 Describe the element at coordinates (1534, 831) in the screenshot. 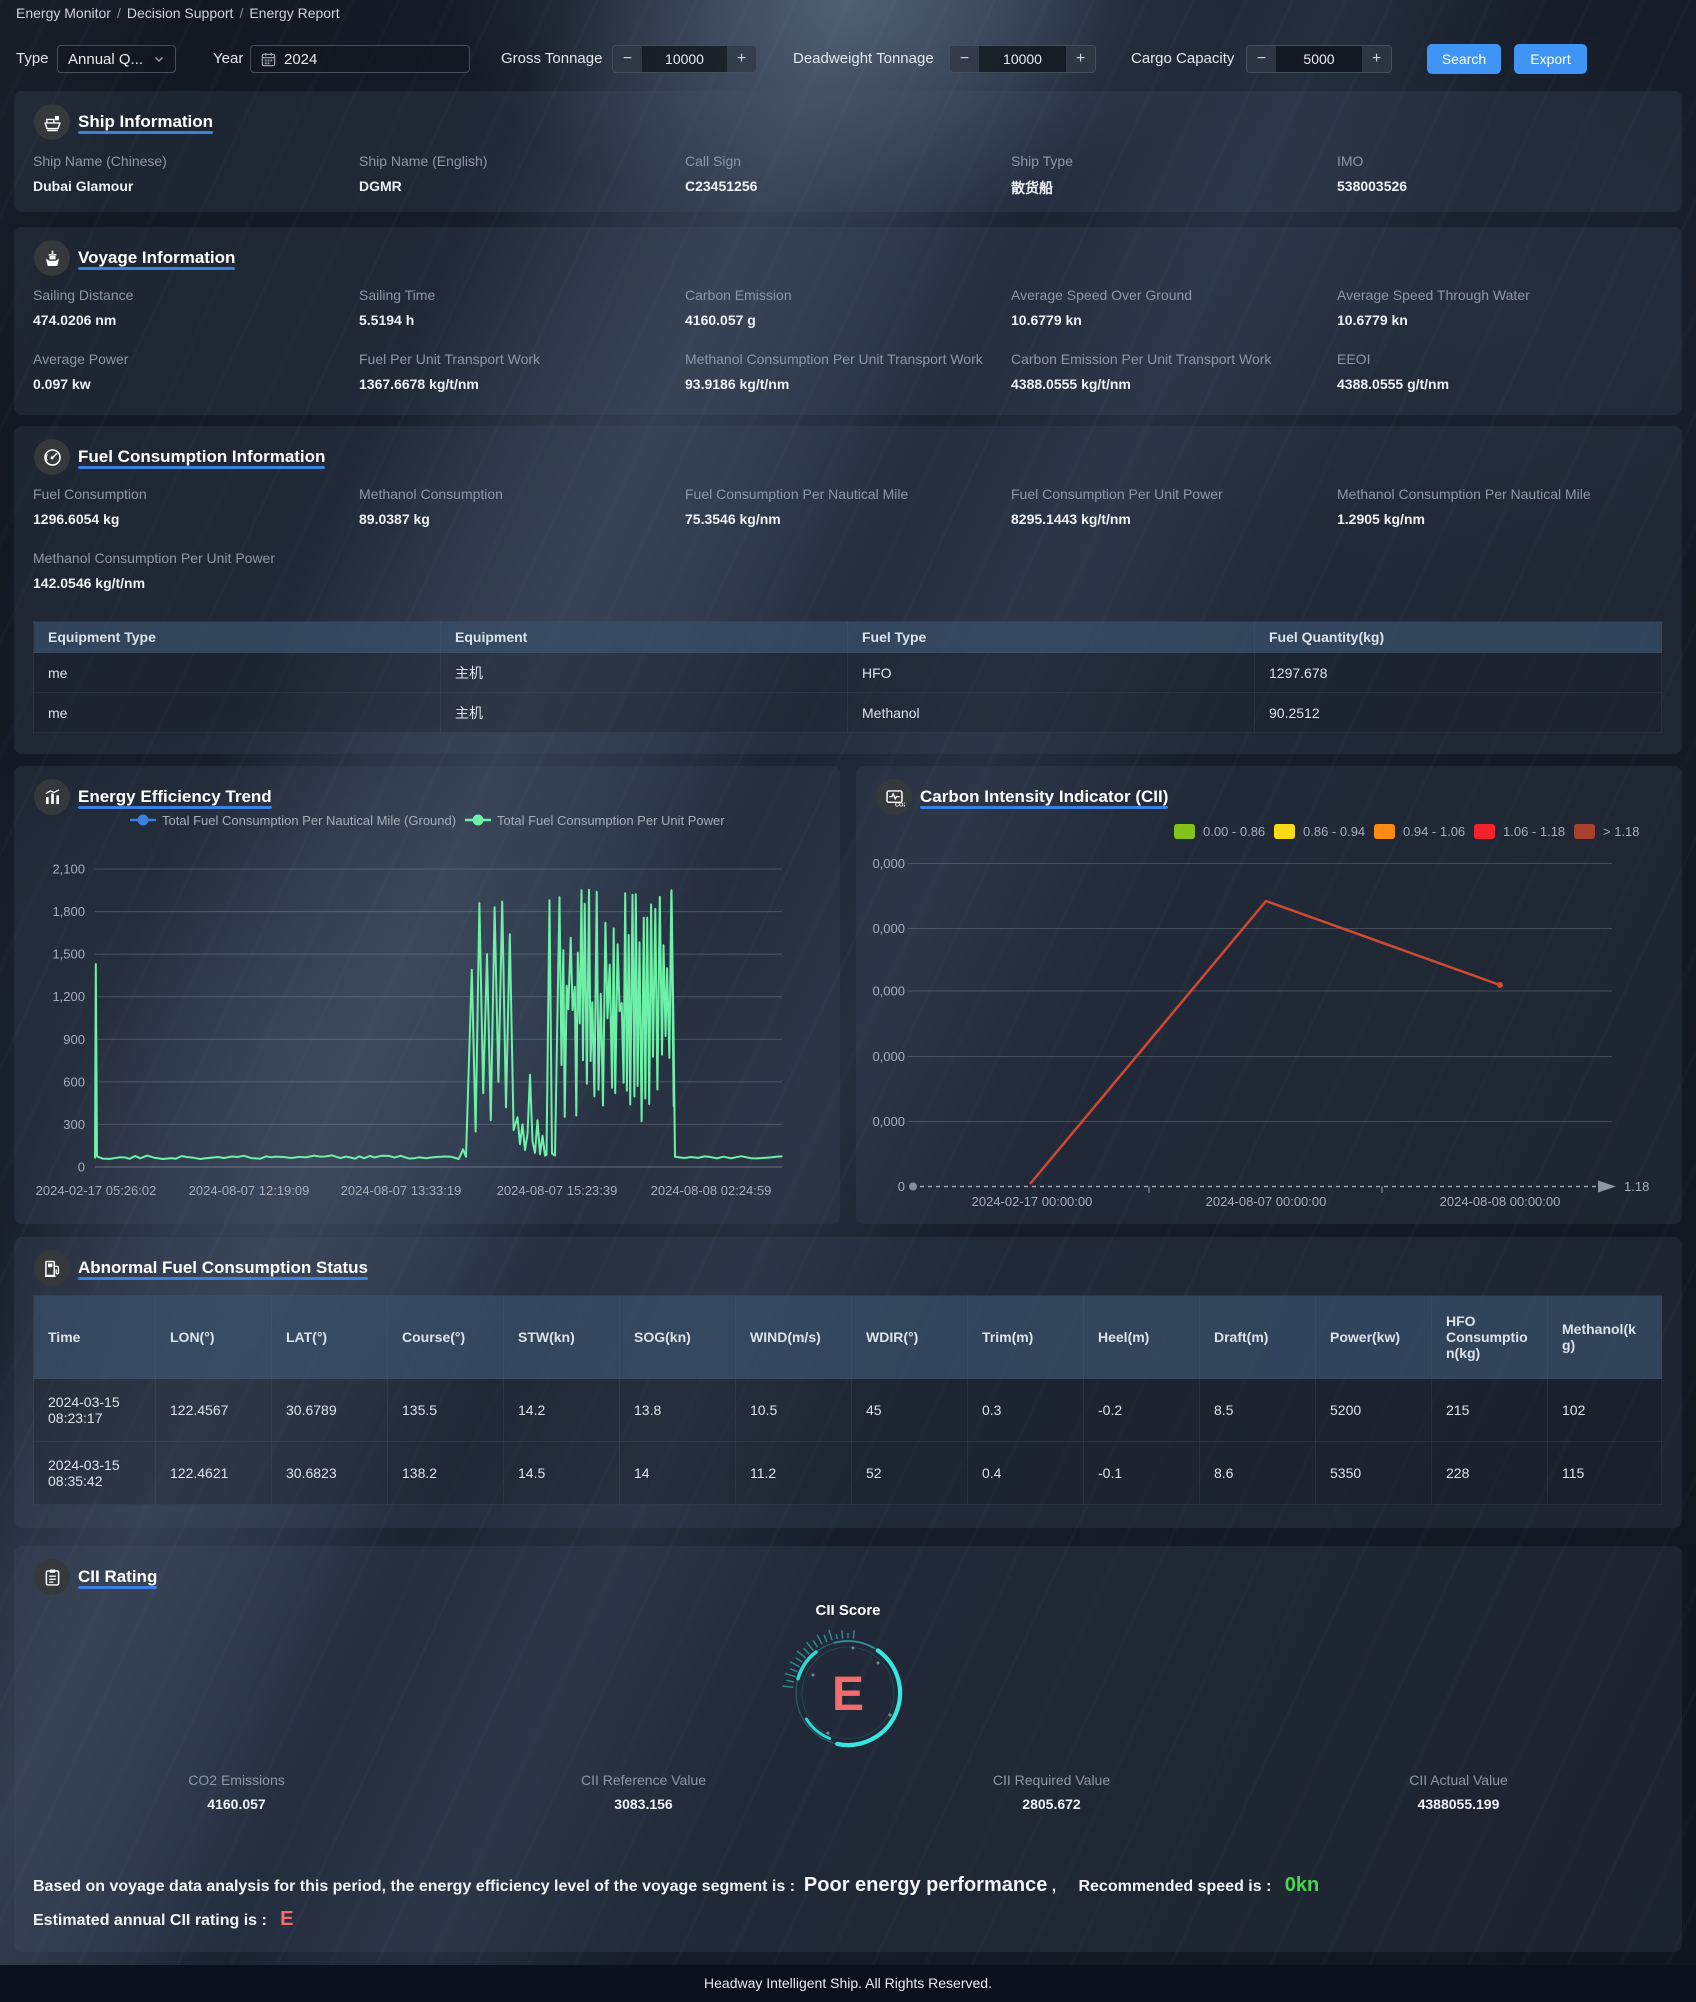

I see `svg-text: 1.06 - 1.18` at that location.